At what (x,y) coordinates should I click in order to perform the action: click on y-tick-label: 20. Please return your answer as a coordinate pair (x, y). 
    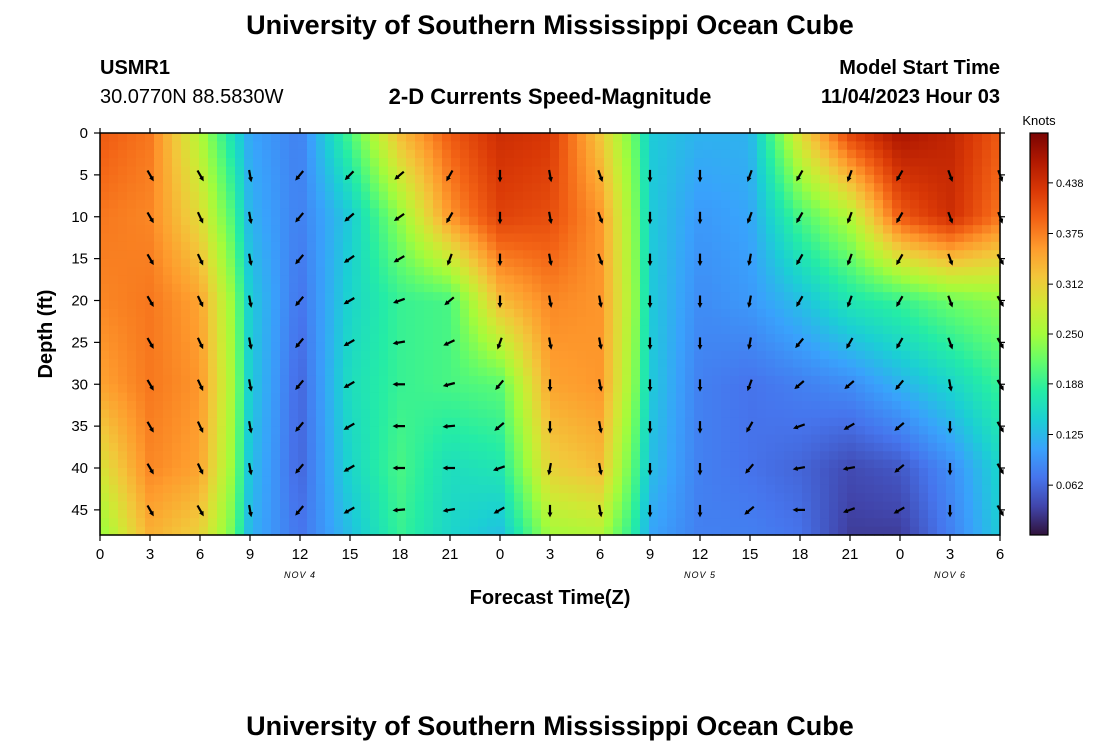
    Looking at the image, I should click on (79, 301).